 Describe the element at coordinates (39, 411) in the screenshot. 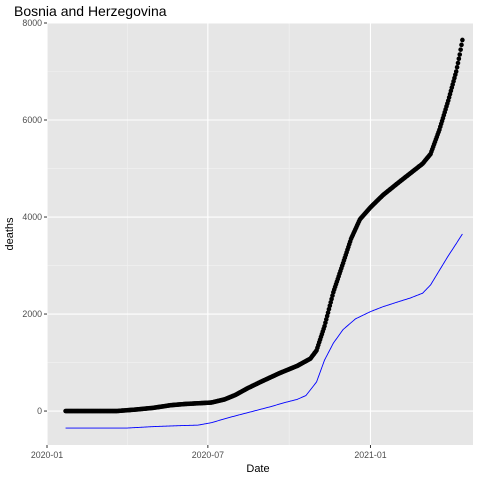

I see `y-tick-label: 0` at that location.